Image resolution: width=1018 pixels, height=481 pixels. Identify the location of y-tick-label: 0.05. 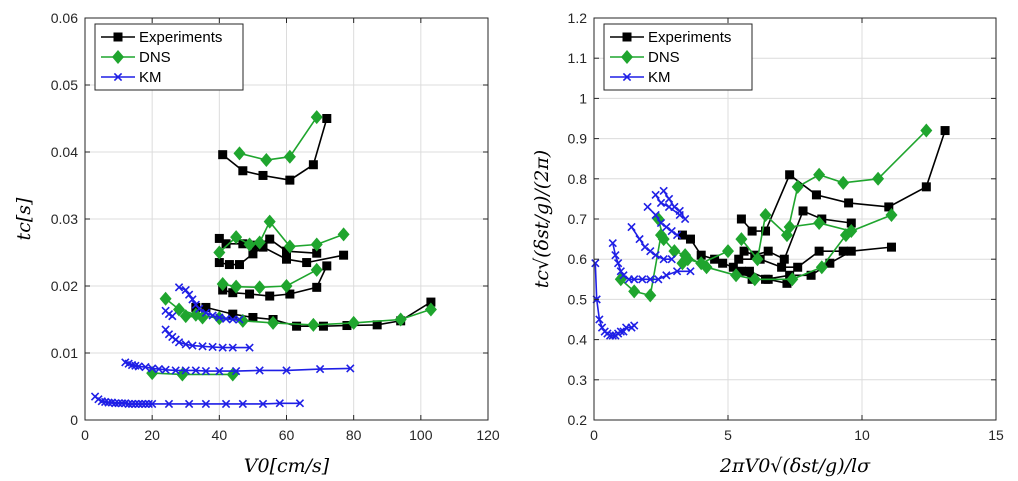
(64, 85).